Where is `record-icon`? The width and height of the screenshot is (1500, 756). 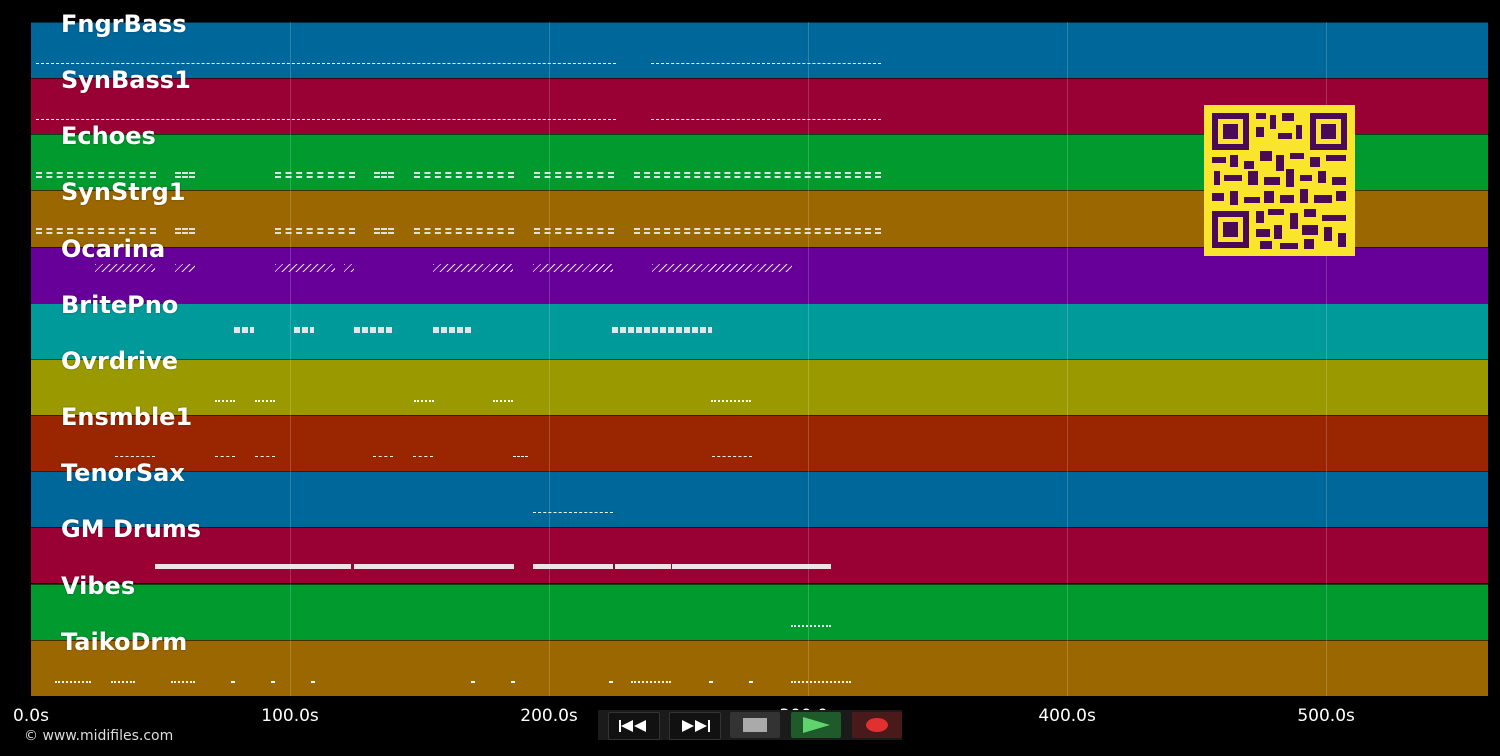
record-icon is located at coordinates (877, 725).